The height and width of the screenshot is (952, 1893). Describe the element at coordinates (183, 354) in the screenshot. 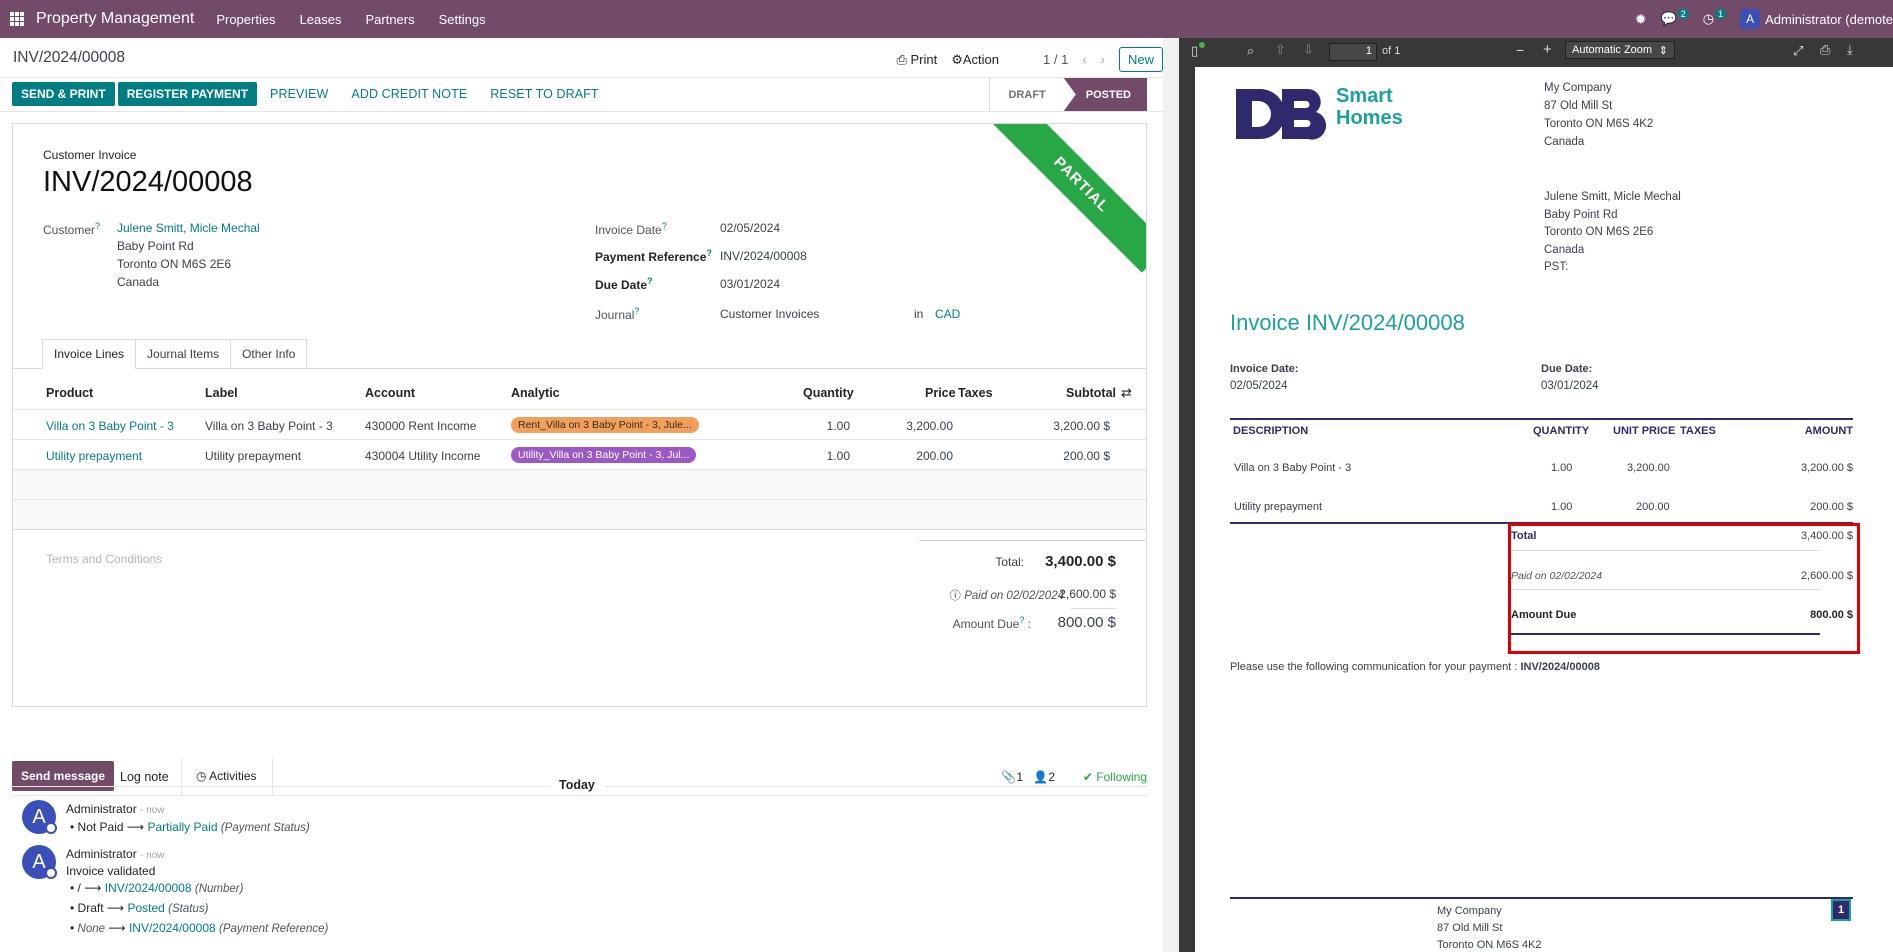

I see `tab-journal-items: Journal Items` at that location.